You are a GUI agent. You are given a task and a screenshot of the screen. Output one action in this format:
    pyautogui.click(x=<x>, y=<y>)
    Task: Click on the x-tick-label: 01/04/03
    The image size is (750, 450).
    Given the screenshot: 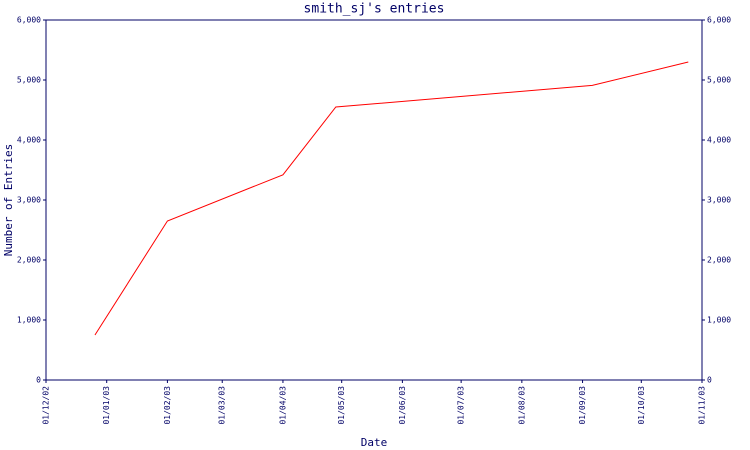 What is the action you would take?
    pyautogui.click(x=282, y=405)
    